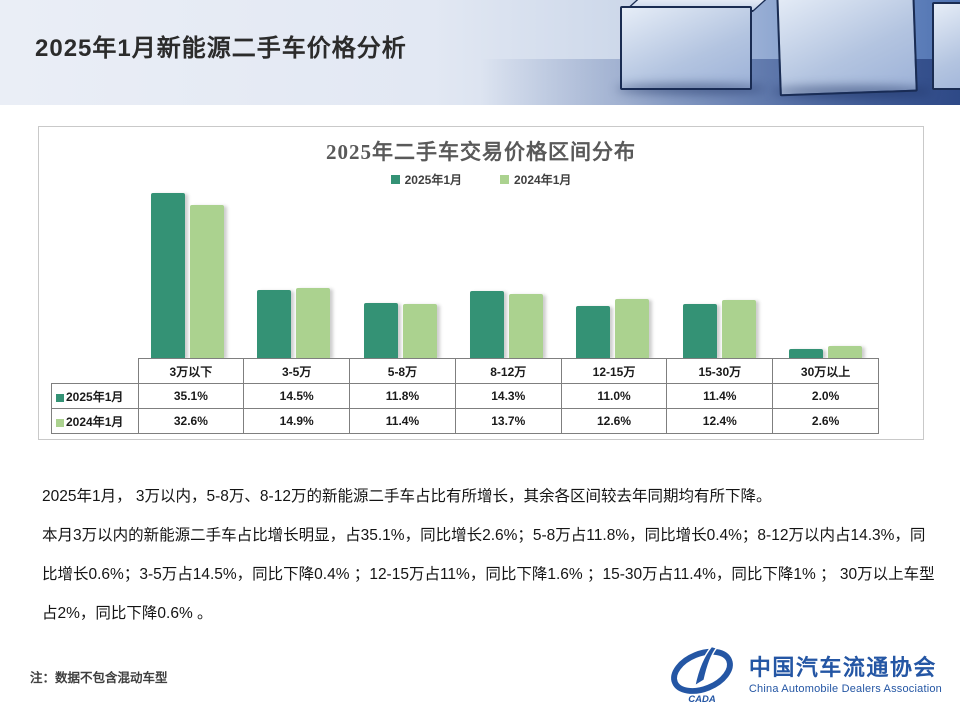 The width and height of the screenshot is (960, 720). I want to click on cada-logo-cn: 中国汽车流通协会, so click(842, 667).